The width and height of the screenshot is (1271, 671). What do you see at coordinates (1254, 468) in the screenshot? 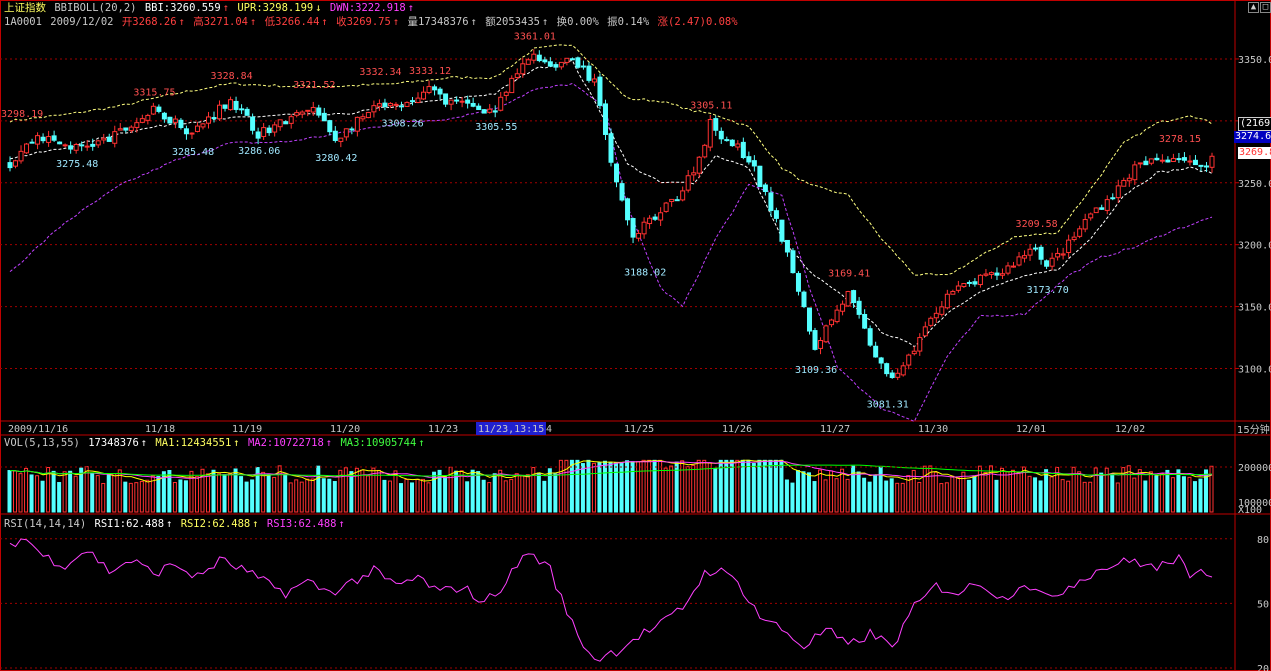
I see `volume-tick-label: 200000` at bounding box center [1254, 468].